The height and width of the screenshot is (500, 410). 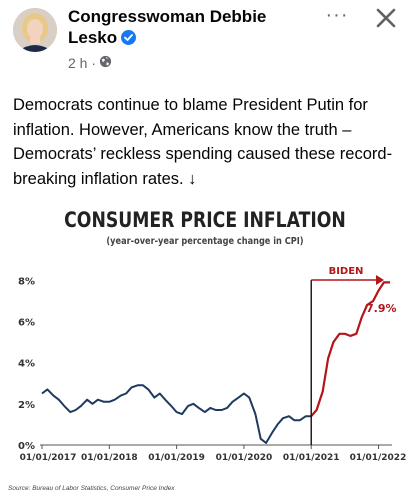 What do you see at coordinates (381, 308) in the screenshot?
I see `end-value-label: 7.9%` at bounding box center [381, 308].